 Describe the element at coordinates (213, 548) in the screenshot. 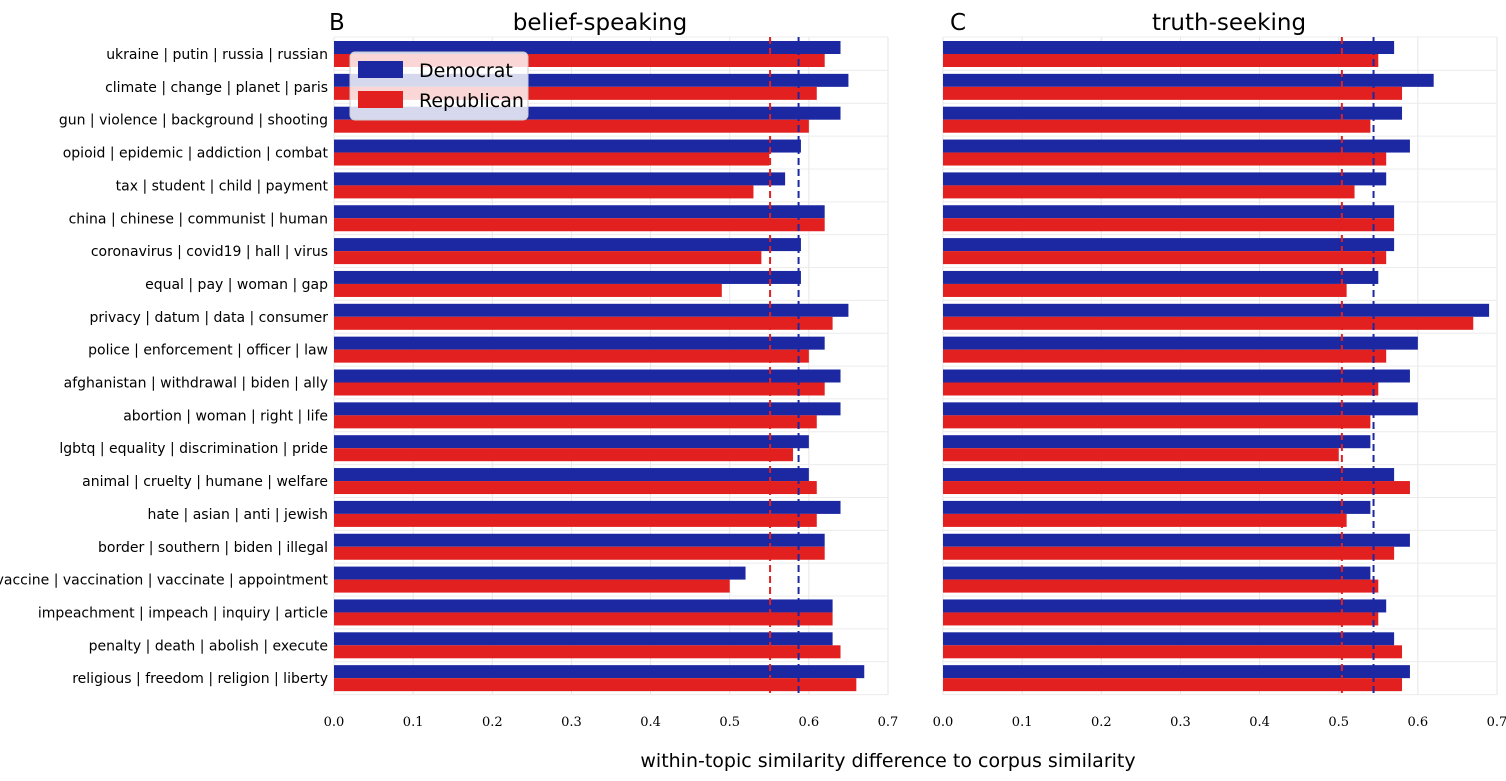

I see `y-tick-label: border | southern | biden | illegal` at that location.